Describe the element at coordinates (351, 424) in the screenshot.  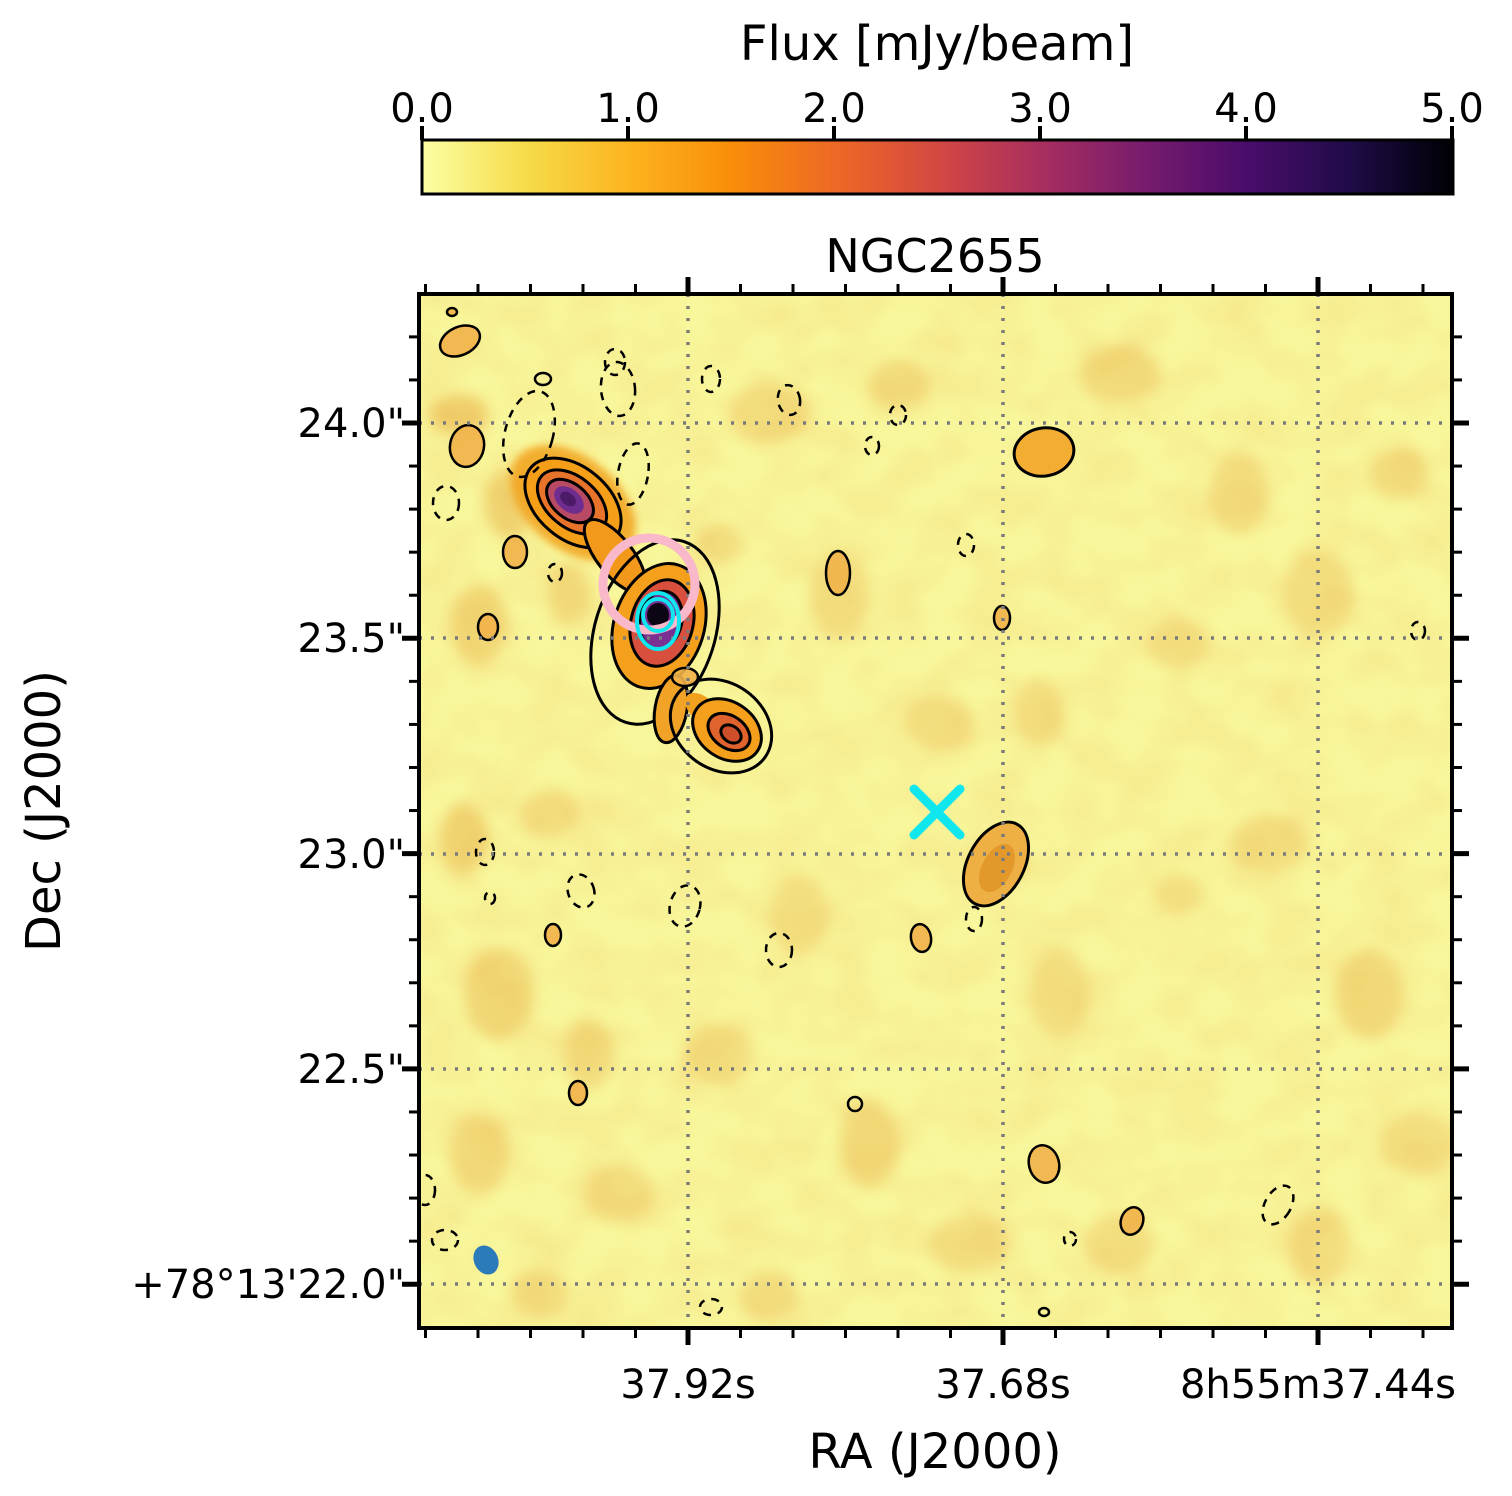
I see `y-tick-24.0: 24.0"` at that location.